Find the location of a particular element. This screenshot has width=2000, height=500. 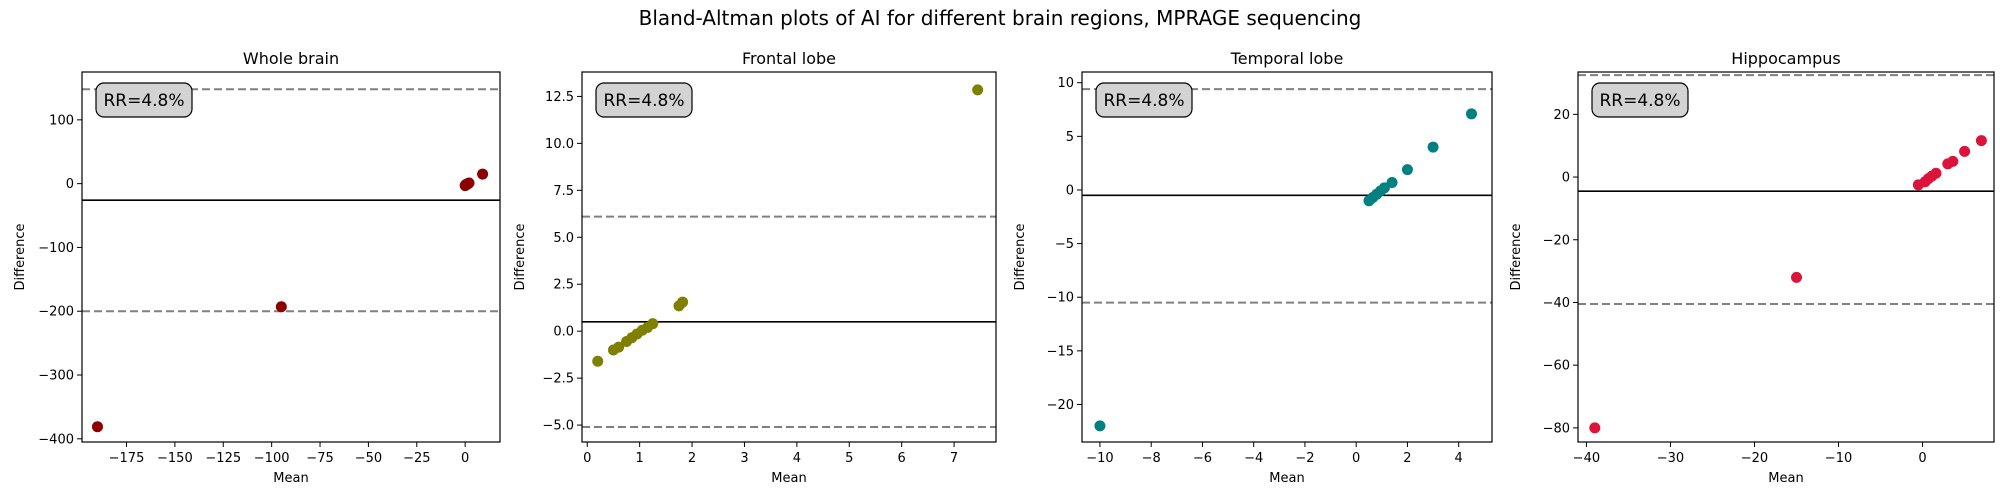

y-tick-label: −300 is located at coordinates (56, 376).